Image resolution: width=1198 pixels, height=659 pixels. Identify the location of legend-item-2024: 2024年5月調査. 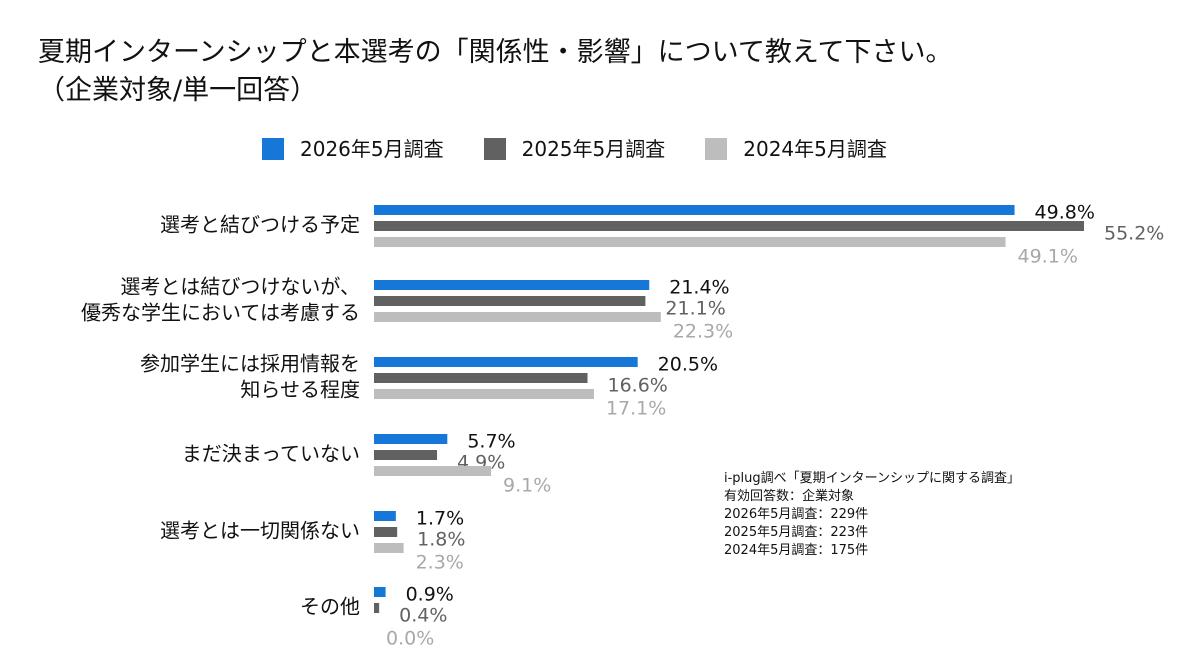
(796, 149).